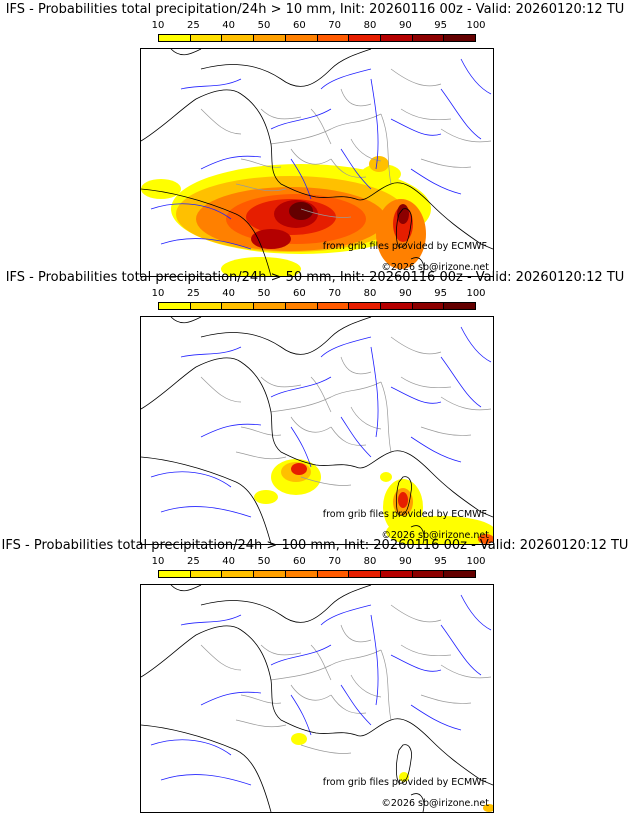 The width and height of the screenshot is (630, 828). I want to click on colorbar, so click(317, 574).